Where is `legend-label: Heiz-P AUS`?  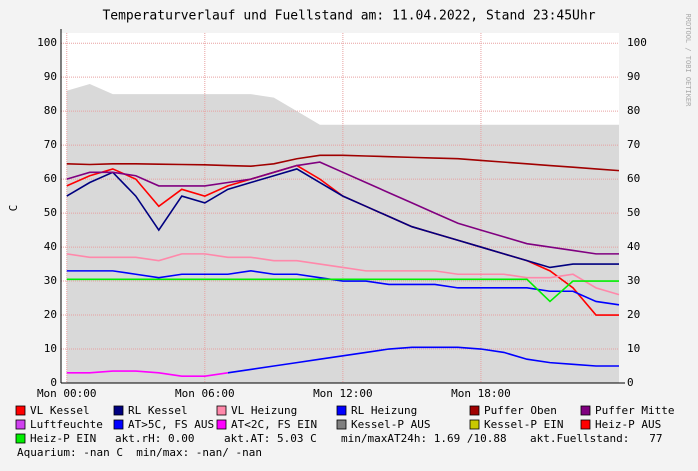 legend-label: Heiz-P AUS is located at coordinates (628, 424).